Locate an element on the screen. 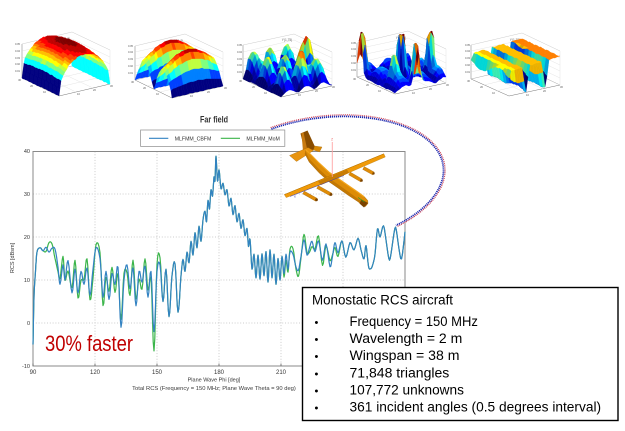  svg-text: 180 is located at coordinates (219, 373).